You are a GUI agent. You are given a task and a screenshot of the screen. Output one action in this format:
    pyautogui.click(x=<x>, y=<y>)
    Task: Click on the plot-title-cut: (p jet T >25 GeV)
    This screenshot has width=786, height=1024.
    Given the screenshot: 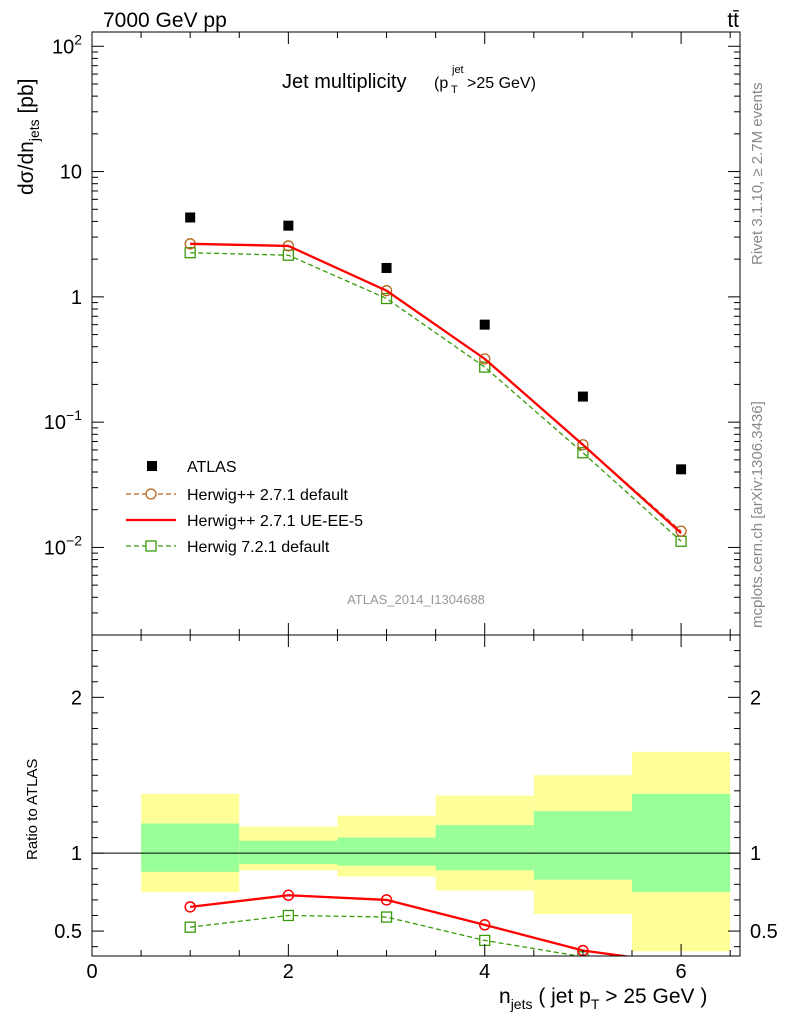 What is the action you would take?
    pyautogui.click(x=485, y=80)
    